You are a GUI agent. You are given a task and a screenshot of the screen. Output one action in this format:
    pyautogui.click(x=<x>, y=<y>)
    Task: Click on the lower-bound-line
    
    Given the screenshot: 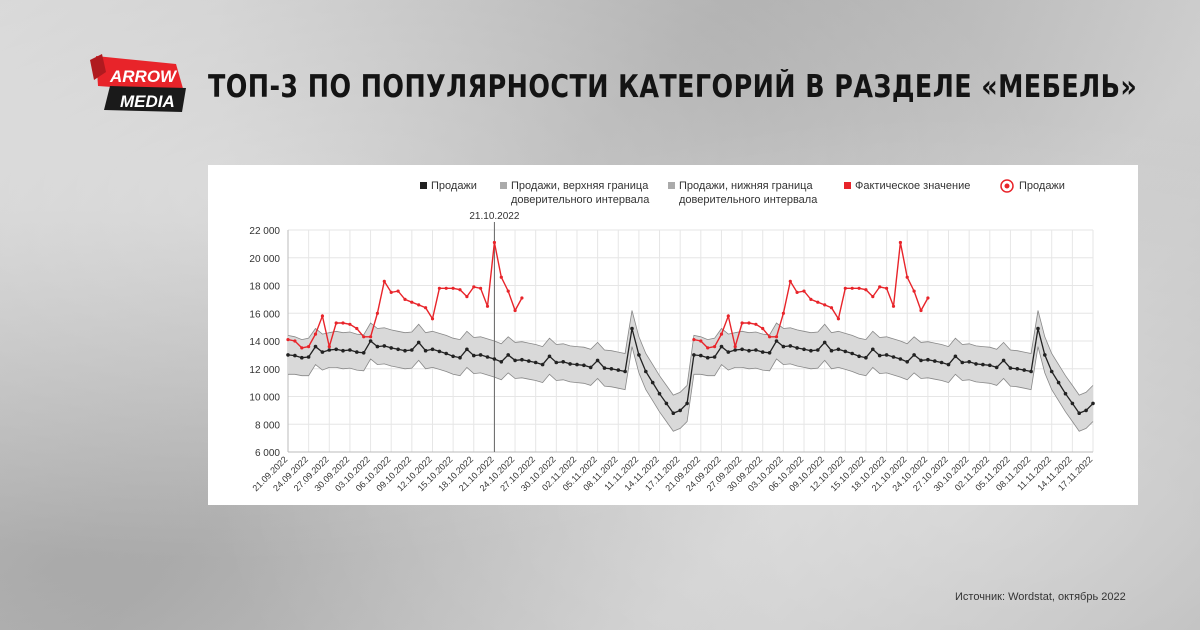 What is the action you would take?
    pyautogui.click(x=691, y=389)
    